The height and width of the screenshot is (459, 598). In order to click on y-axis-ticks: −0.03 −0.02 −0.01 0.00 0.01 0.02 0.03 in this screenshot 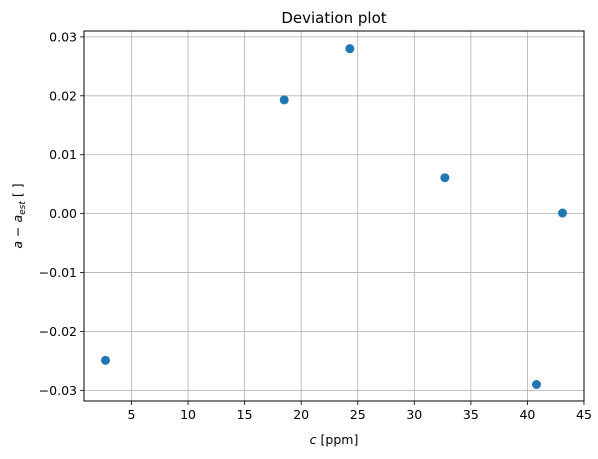, I will do `click(61, 213)`.